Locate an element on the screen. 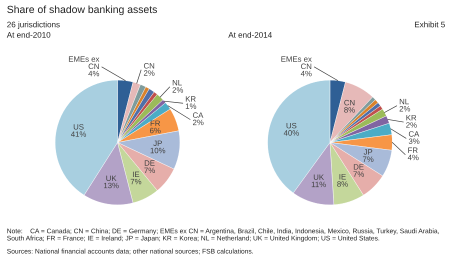 This screenshot has width=452, height=260. text: At end-2014 is located at coordinates (250, 35).